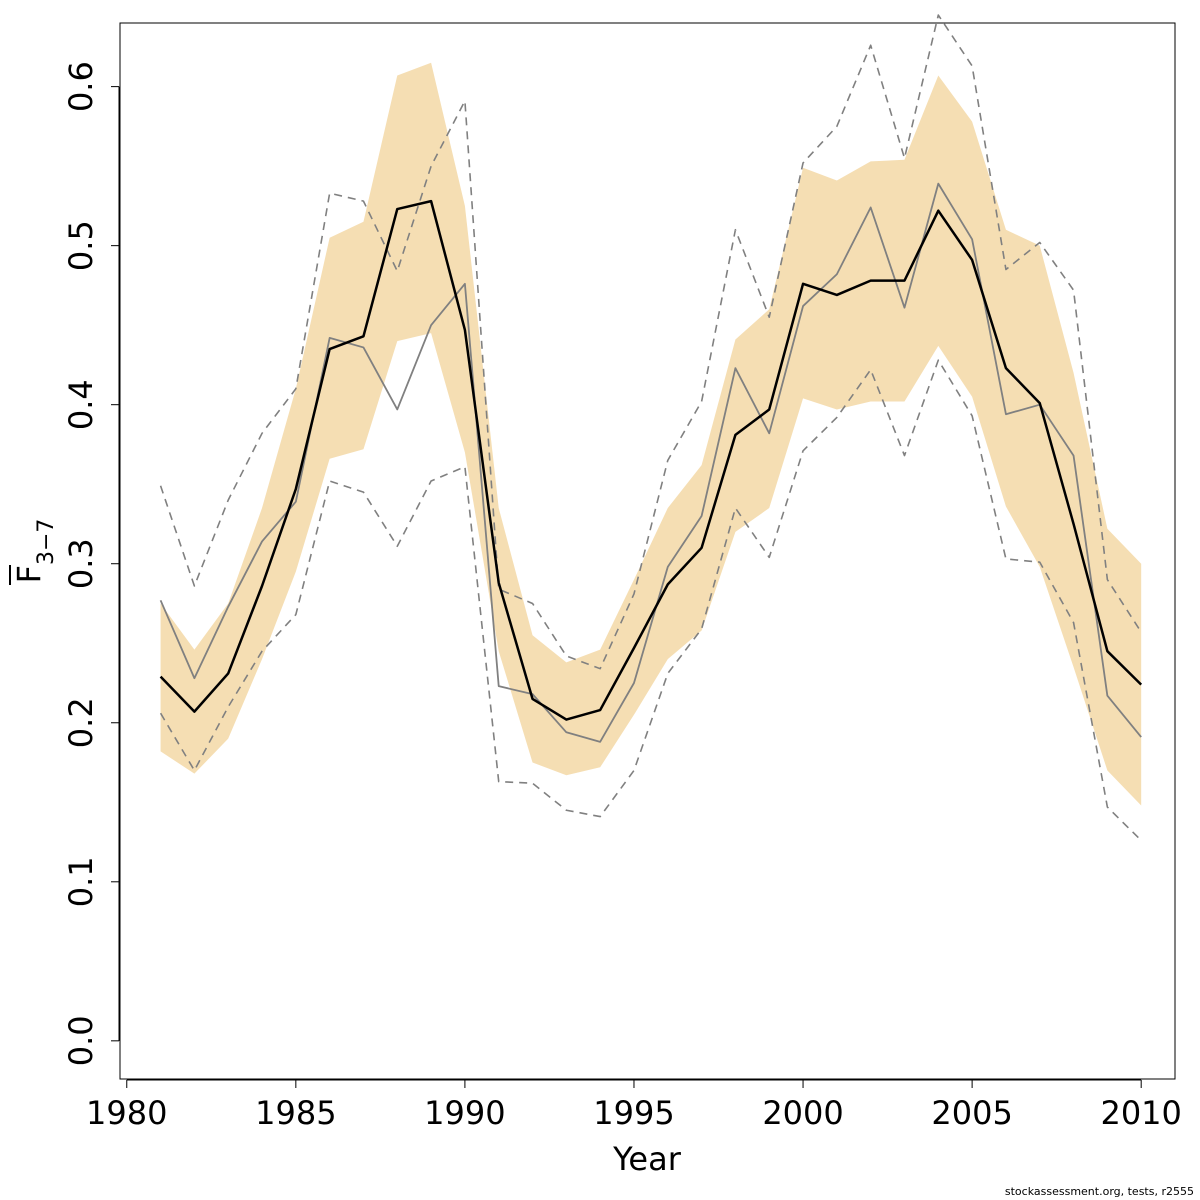  What do you see at coordinates (81, 404) in the screenshot?
I see `y-tick-label: 0.4` at bounding box center [81, 404].